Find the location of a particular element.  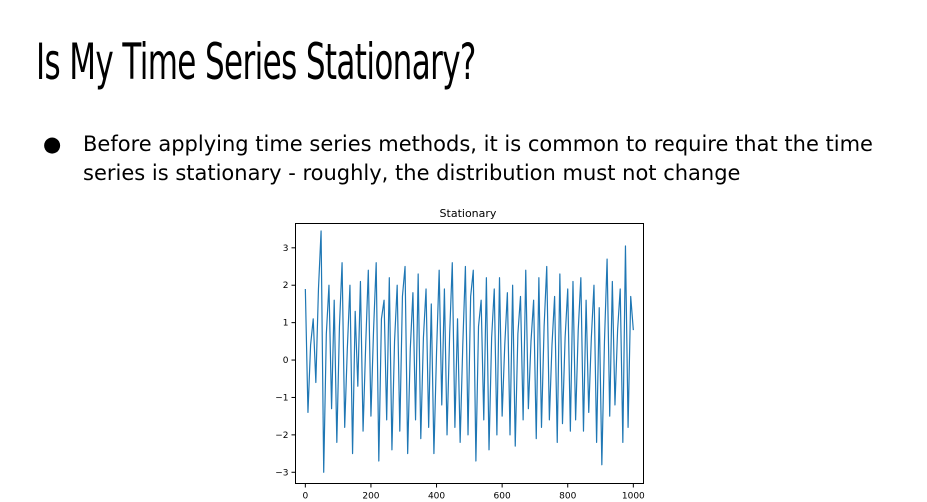

y-tick-label: −2 is located at coordinates (281, 436).